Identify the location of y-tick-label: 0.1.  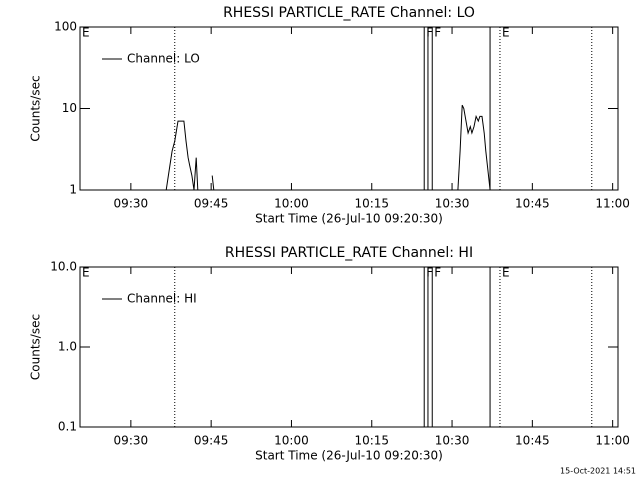
(67, 427).